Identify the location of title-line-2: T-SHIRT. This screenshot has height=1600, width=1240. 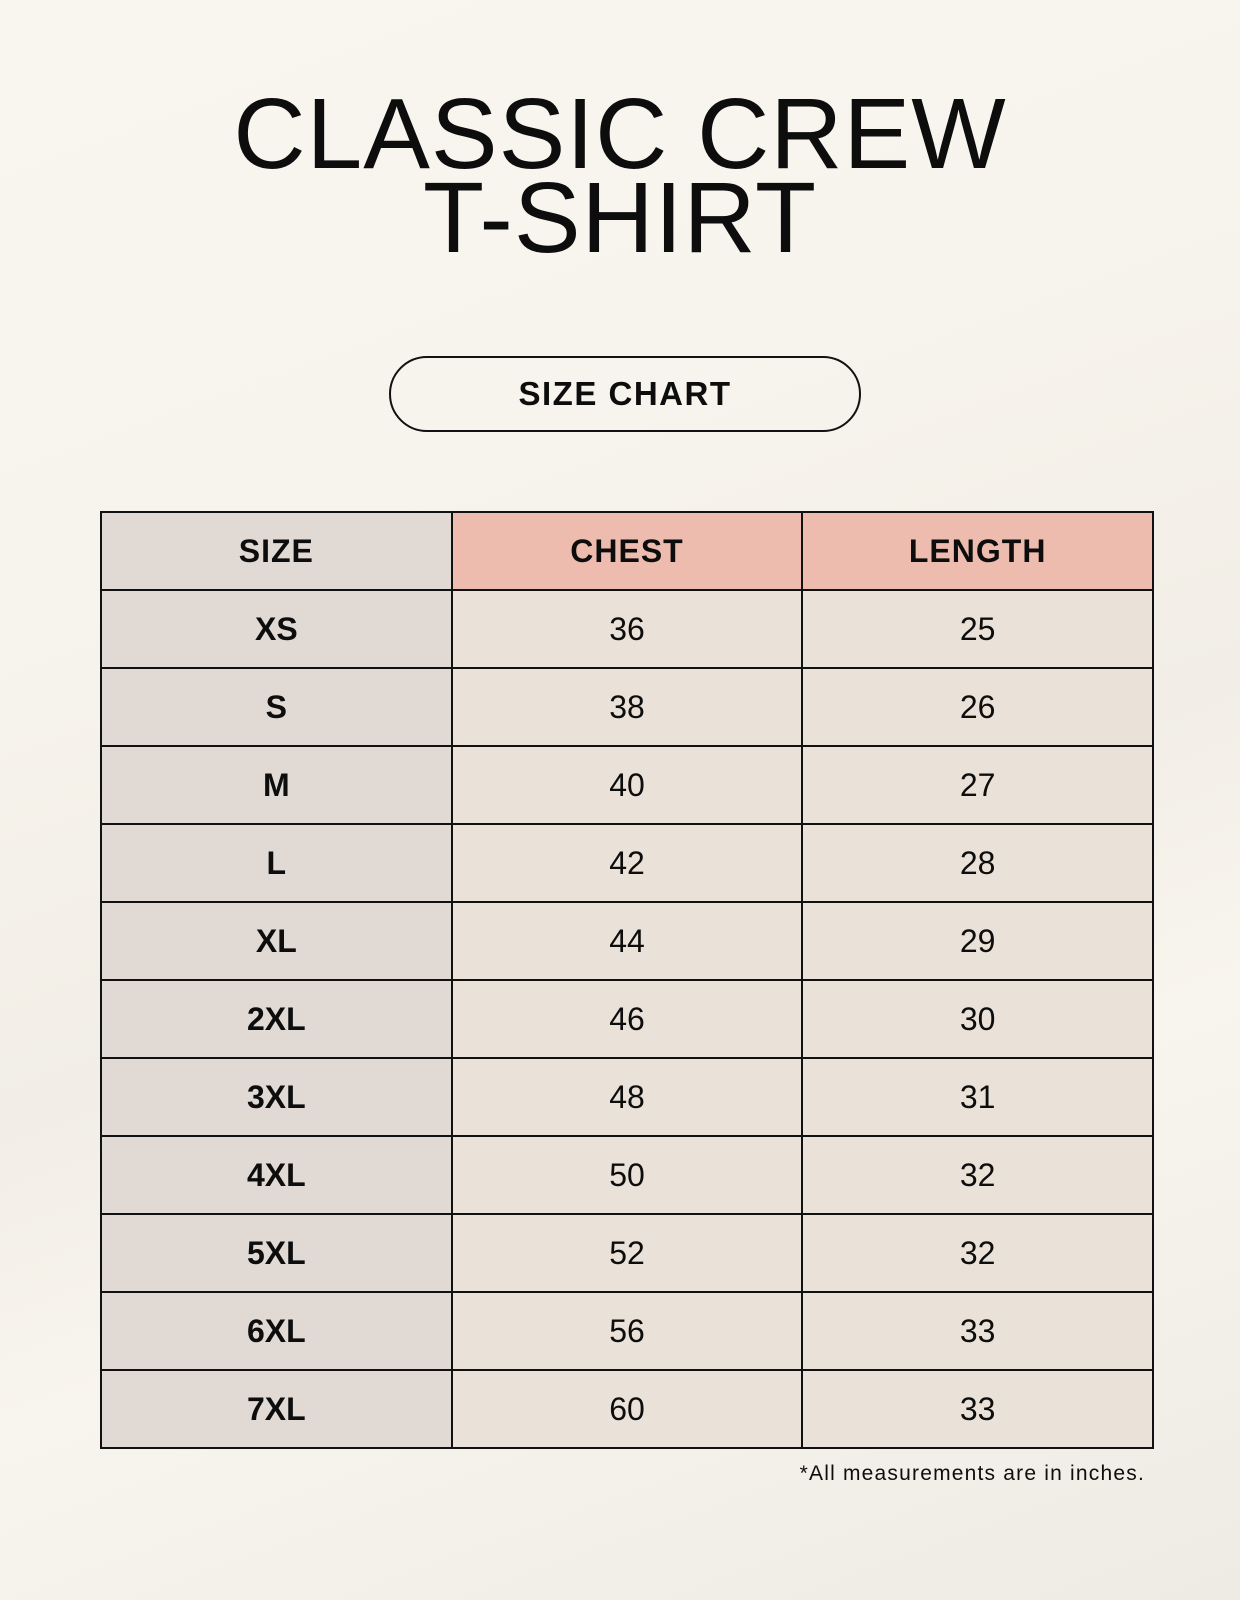
(620, 218).